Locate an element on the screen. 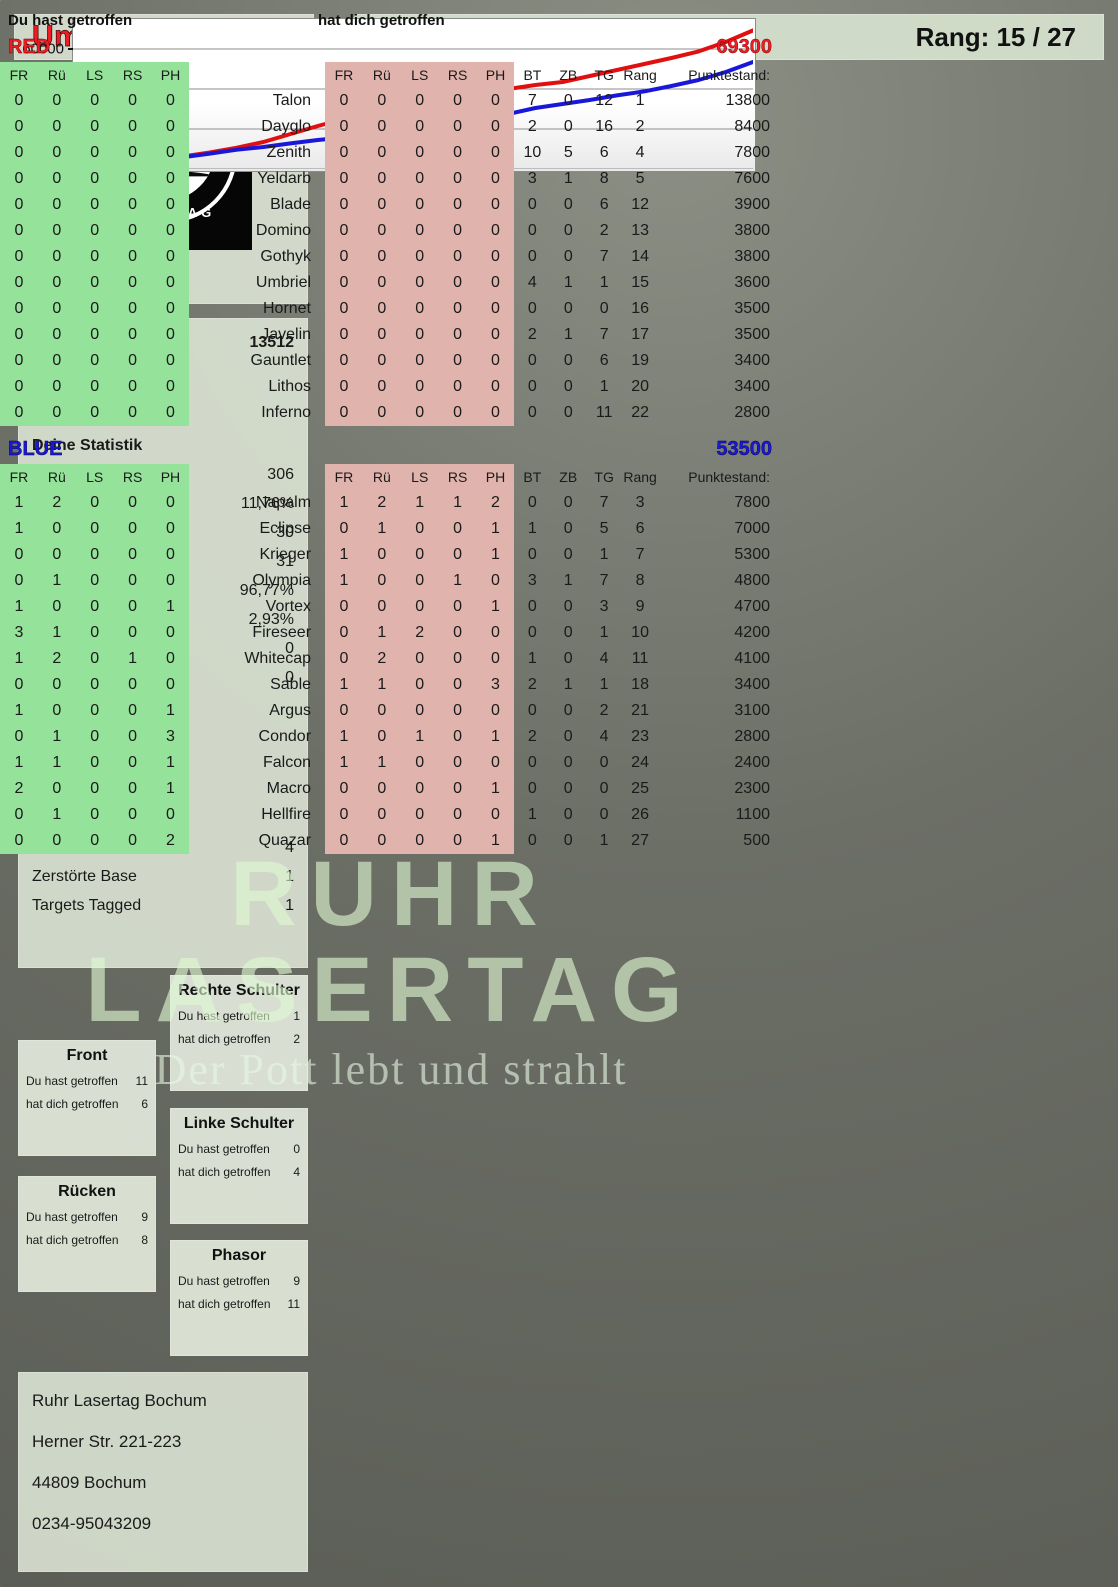 This screenshot has height=1587, width=1118. table-row: 0 0 0 0 0 Umbriel 0 0 0 0 0 4 1 1 15 3600 is located at coordinates (391, 283).